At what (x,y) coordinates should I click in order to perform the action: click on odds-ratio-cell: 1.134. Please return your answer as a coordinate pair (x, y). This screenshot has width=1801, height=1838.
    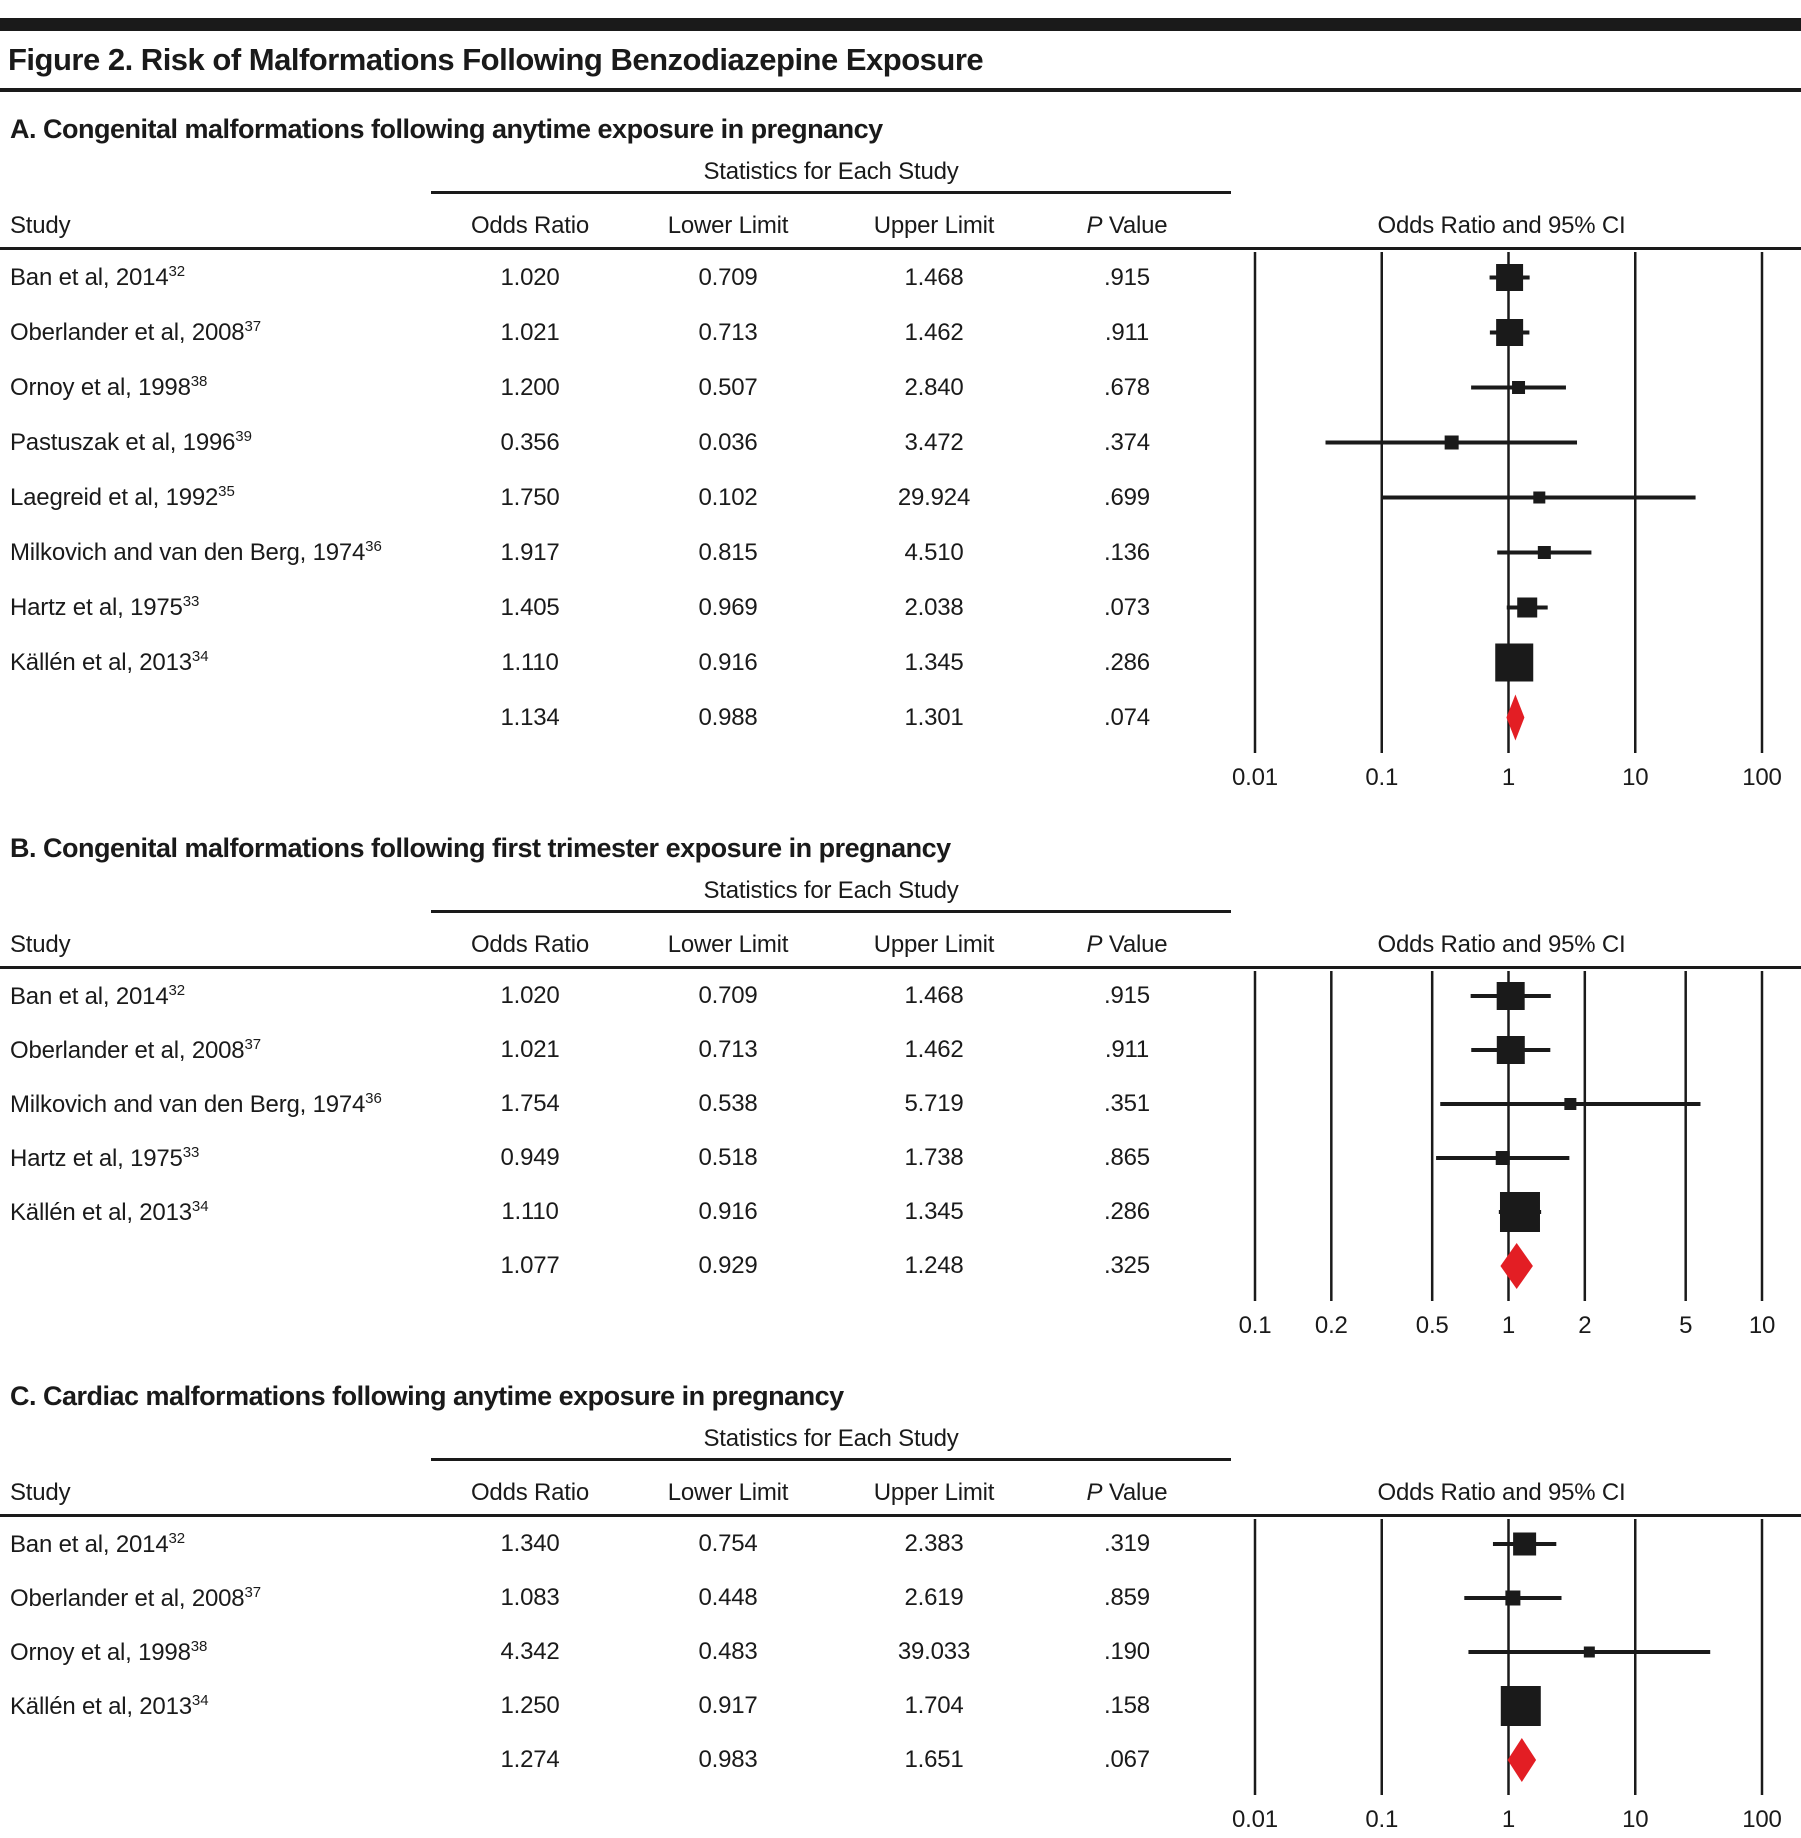
    Looking at the image, I should click on (530, 717).